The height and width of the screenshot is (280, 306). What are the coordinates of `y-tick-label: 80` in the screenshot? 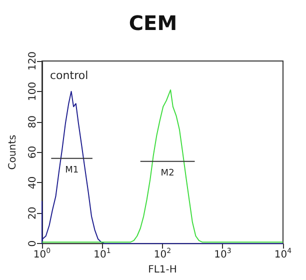 It's located at (33, 122).